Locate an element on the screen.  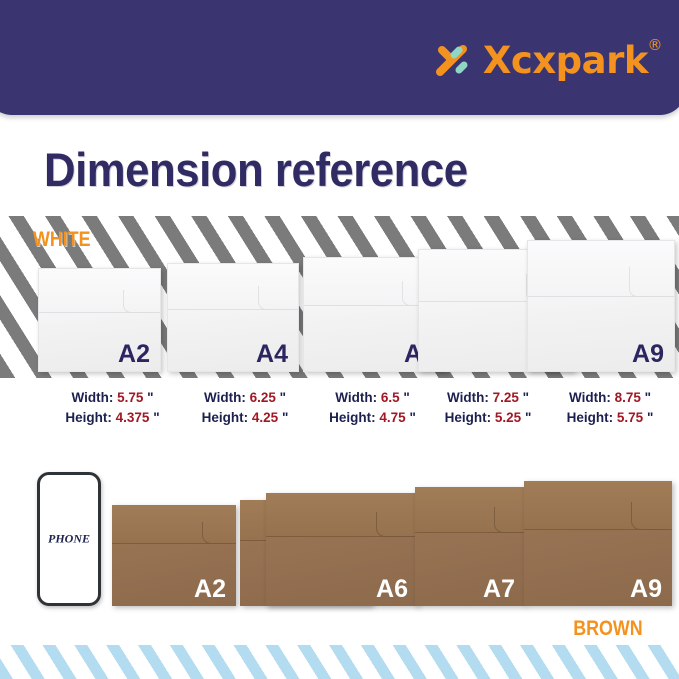
dimension-width-row: Width: 6.5 " is located at coordinates (372, 398).